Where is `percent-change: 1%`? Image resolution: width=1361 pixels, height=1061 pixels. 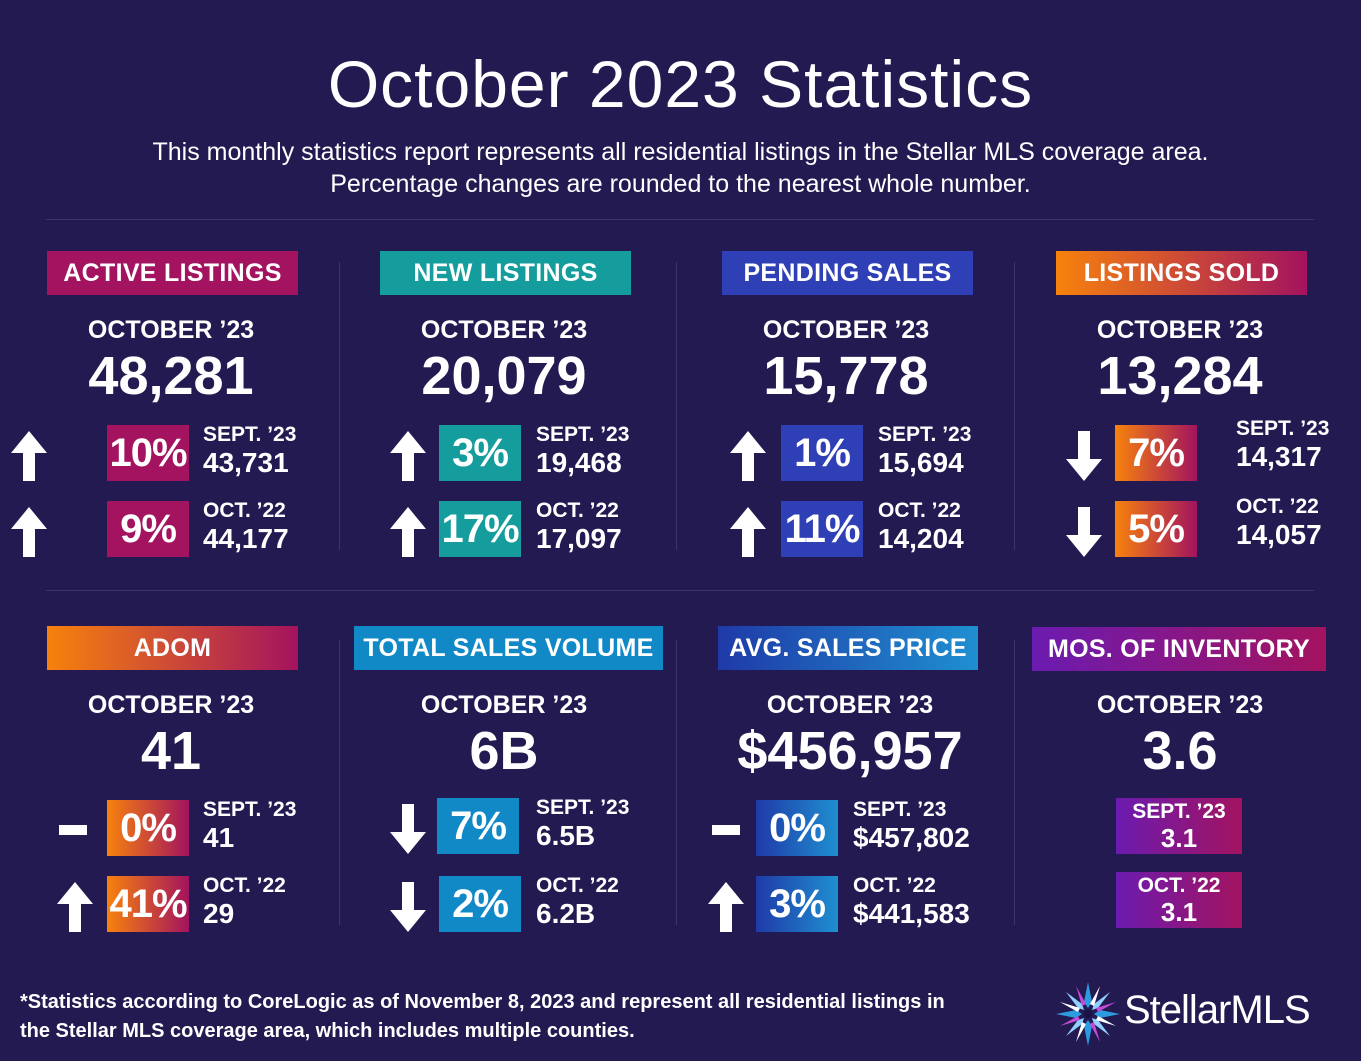
percent-change: 1% is located at coordinates (822, 453).